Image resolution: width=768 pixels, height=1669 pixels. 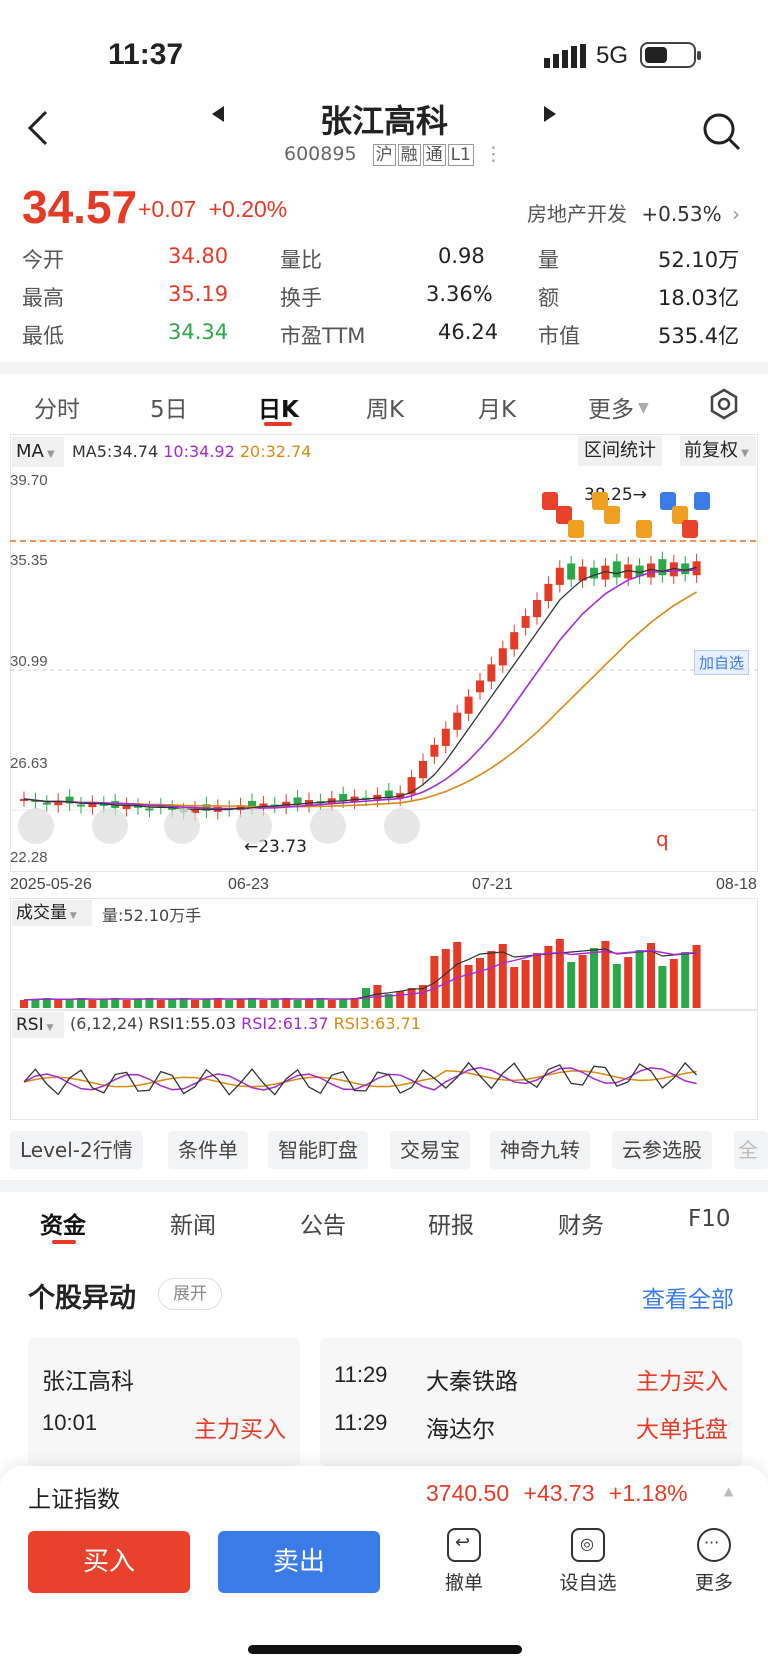 What do you see at coordinates (384, 1065) in the screenshot?
I see `rsi-panel` at bounding box center [384, 1065].